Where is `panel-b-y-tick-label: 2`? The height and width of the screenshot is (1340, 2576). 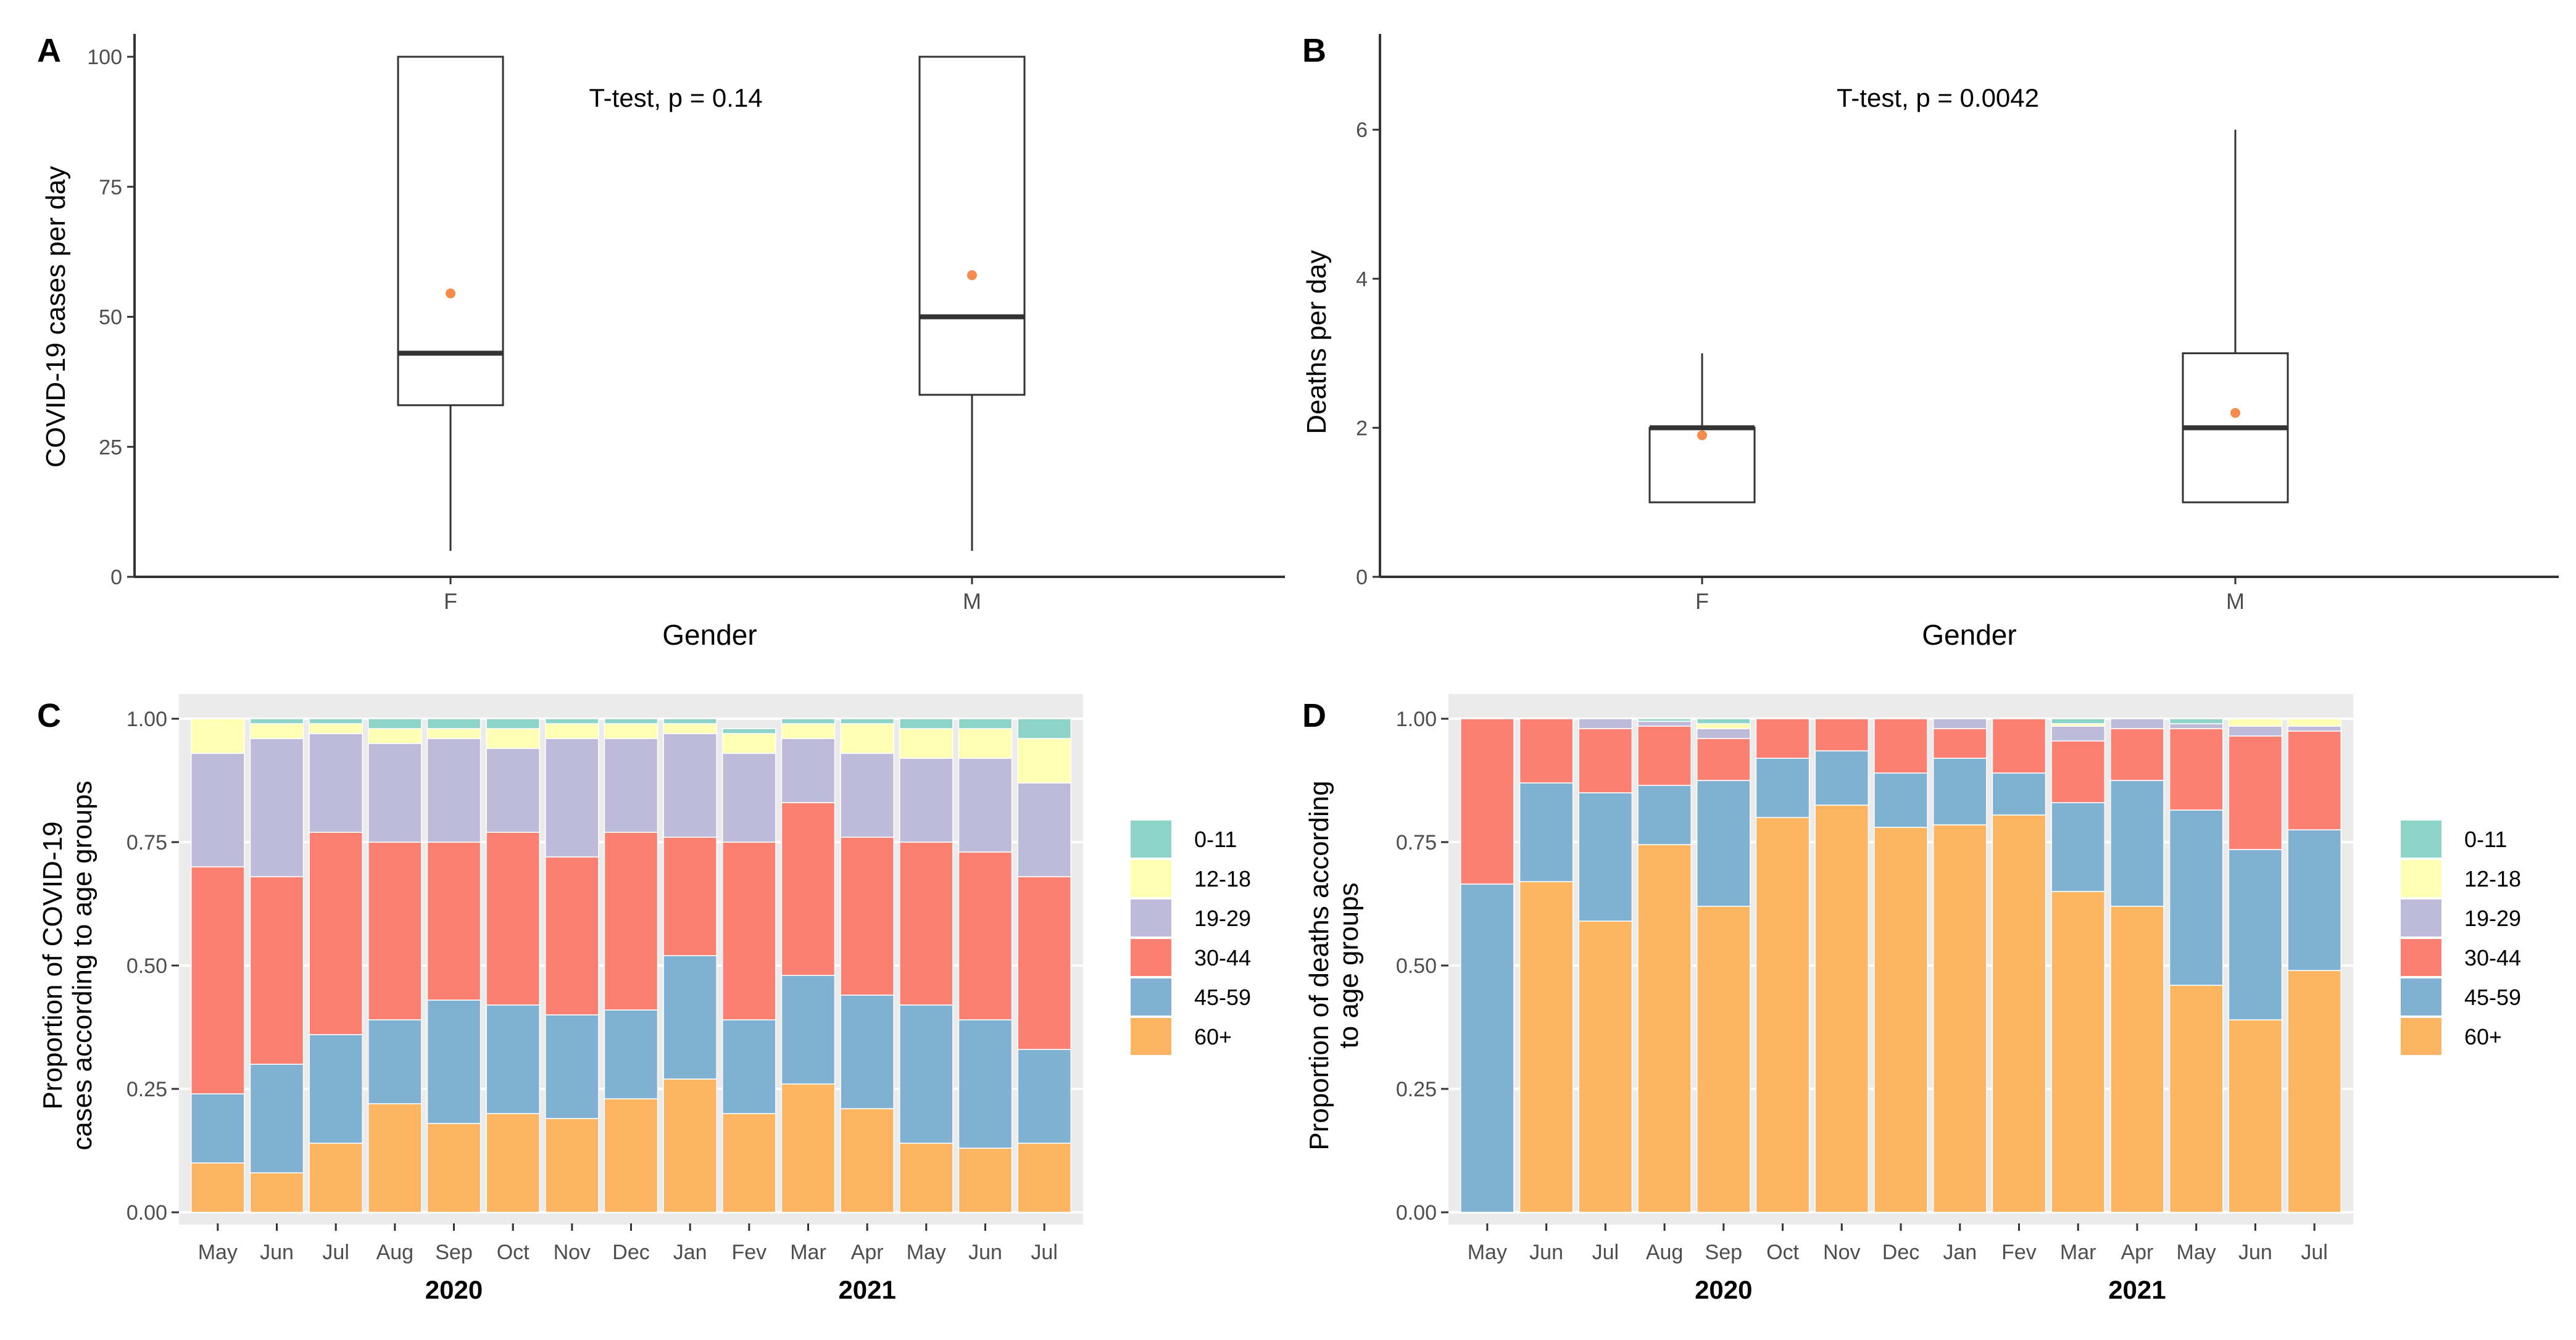 panel-b-y-tick-label: 2 is located at coordinates (1362, 428).